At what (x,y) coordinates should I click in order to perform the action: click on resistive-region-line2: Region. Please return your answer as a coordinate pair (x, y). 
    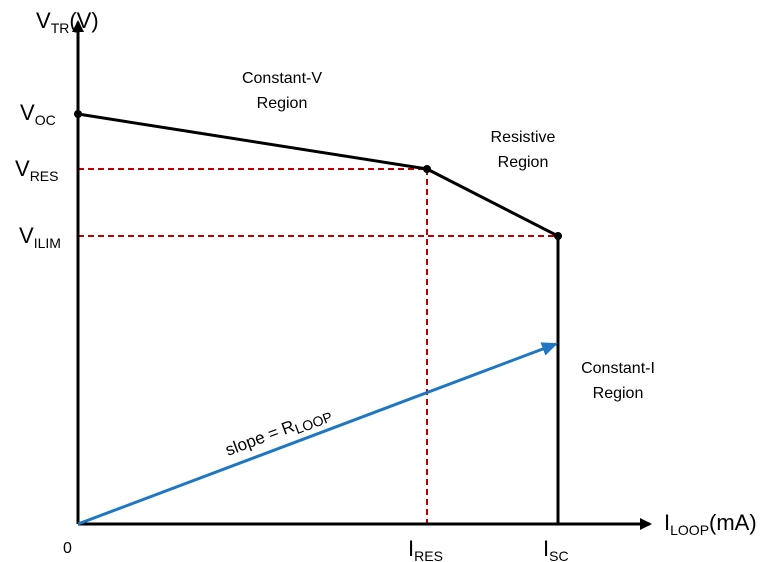
    Looking at the image, I should click on (523, 162).